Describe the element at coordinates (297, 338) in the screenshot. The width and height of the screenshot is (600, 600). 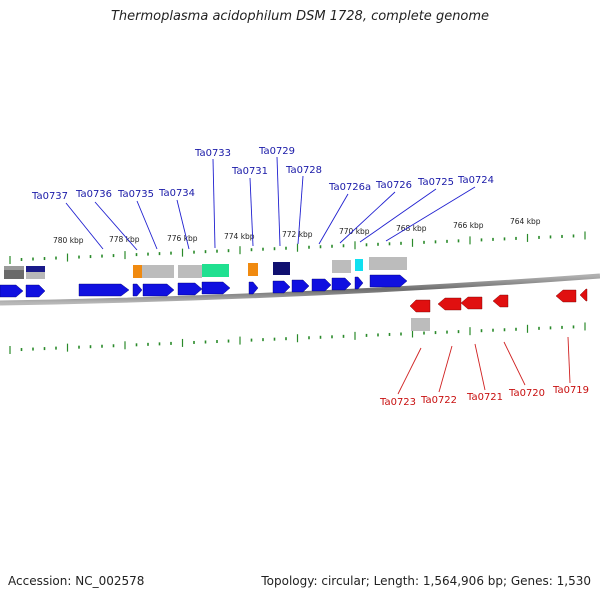
I see `reverse-scale-ticks` at that location.